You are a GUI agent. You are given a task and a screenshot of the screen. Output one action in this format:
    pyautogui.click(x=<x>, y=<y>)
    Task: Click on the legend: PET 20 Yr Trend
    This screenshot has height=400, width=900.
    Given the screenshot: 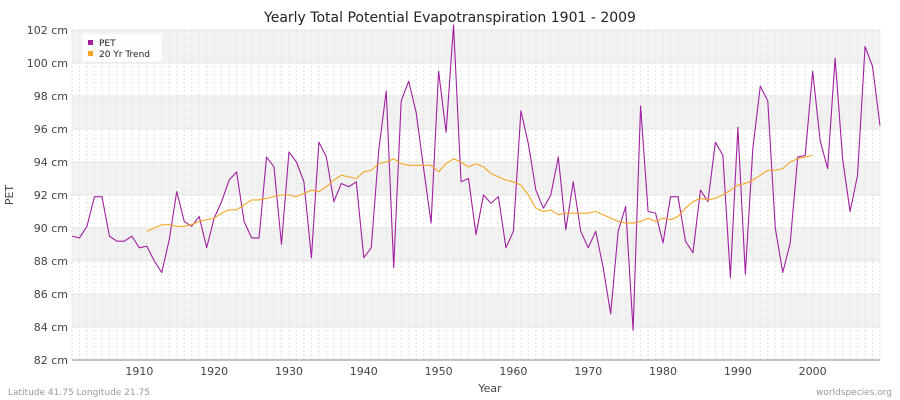 What is the action you would take?
    pyautogui.click(x=122, y=48)
    